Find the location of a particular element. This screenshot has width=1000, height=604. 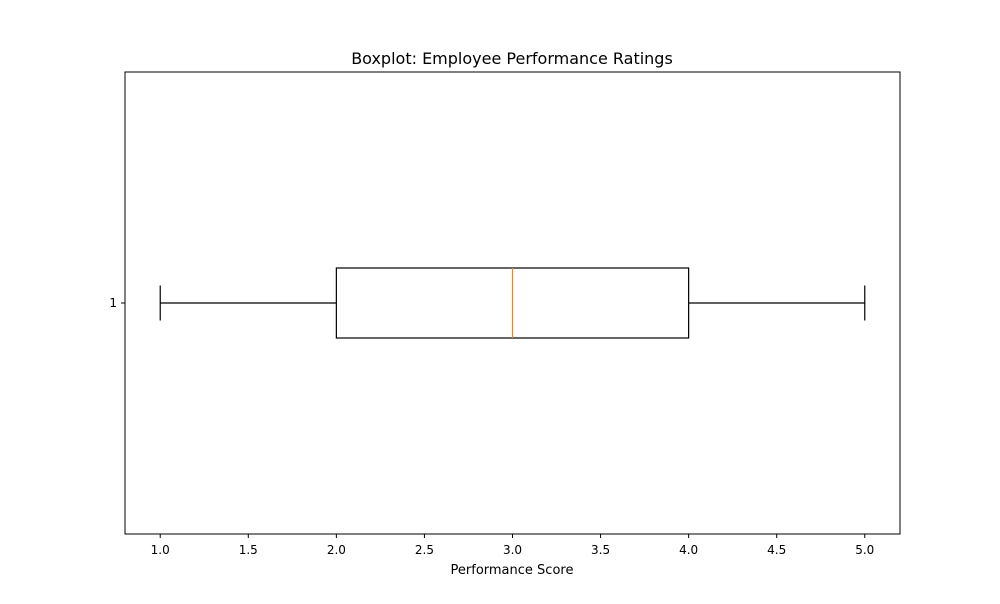

x-tick-label: 2.5 is located at coordinates (424, 550).